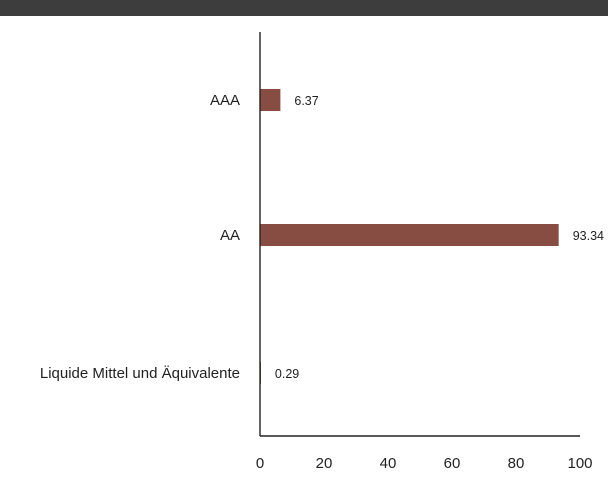 The image size is (608, 477). I want to click on x-tick-label-0: 0, so click(260, 463).